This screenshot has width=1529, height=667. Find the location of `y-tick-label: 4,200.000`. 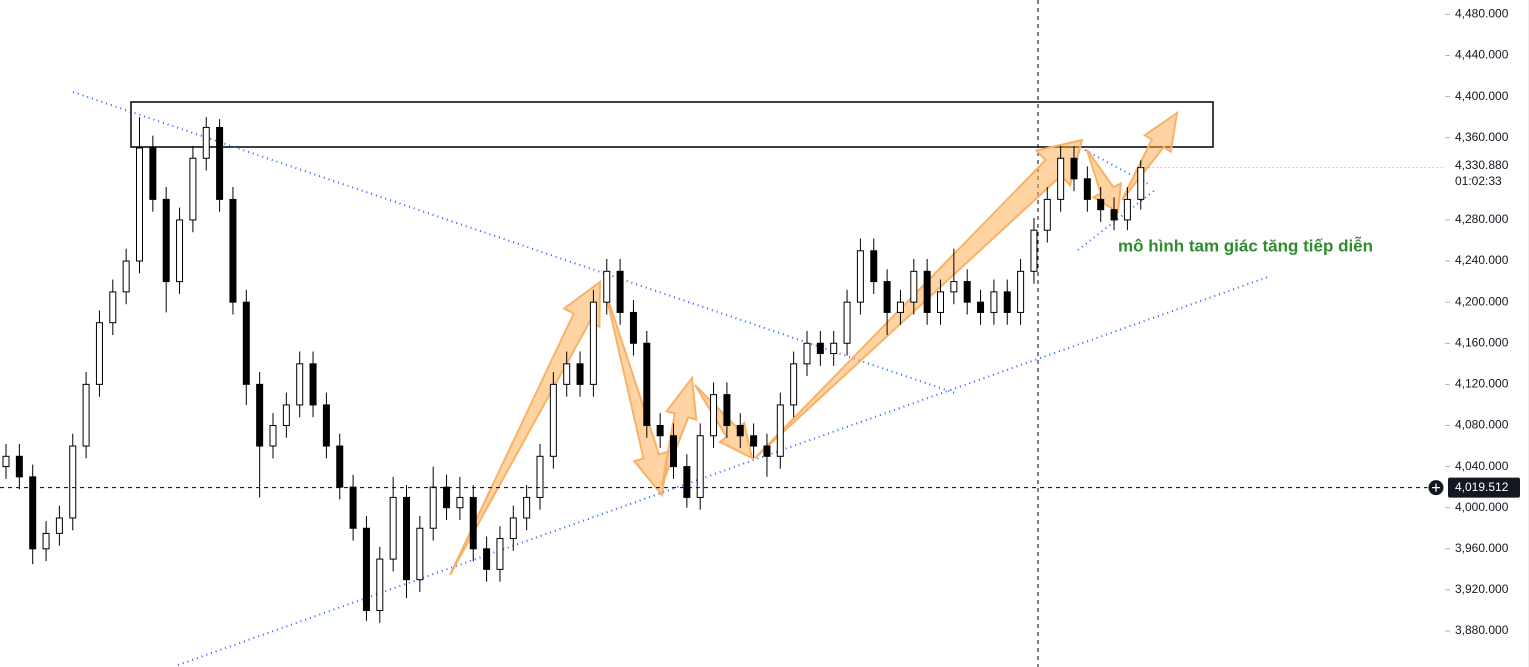

y-tick-label: 4,200.000 is located at coordinates (1482, 301).